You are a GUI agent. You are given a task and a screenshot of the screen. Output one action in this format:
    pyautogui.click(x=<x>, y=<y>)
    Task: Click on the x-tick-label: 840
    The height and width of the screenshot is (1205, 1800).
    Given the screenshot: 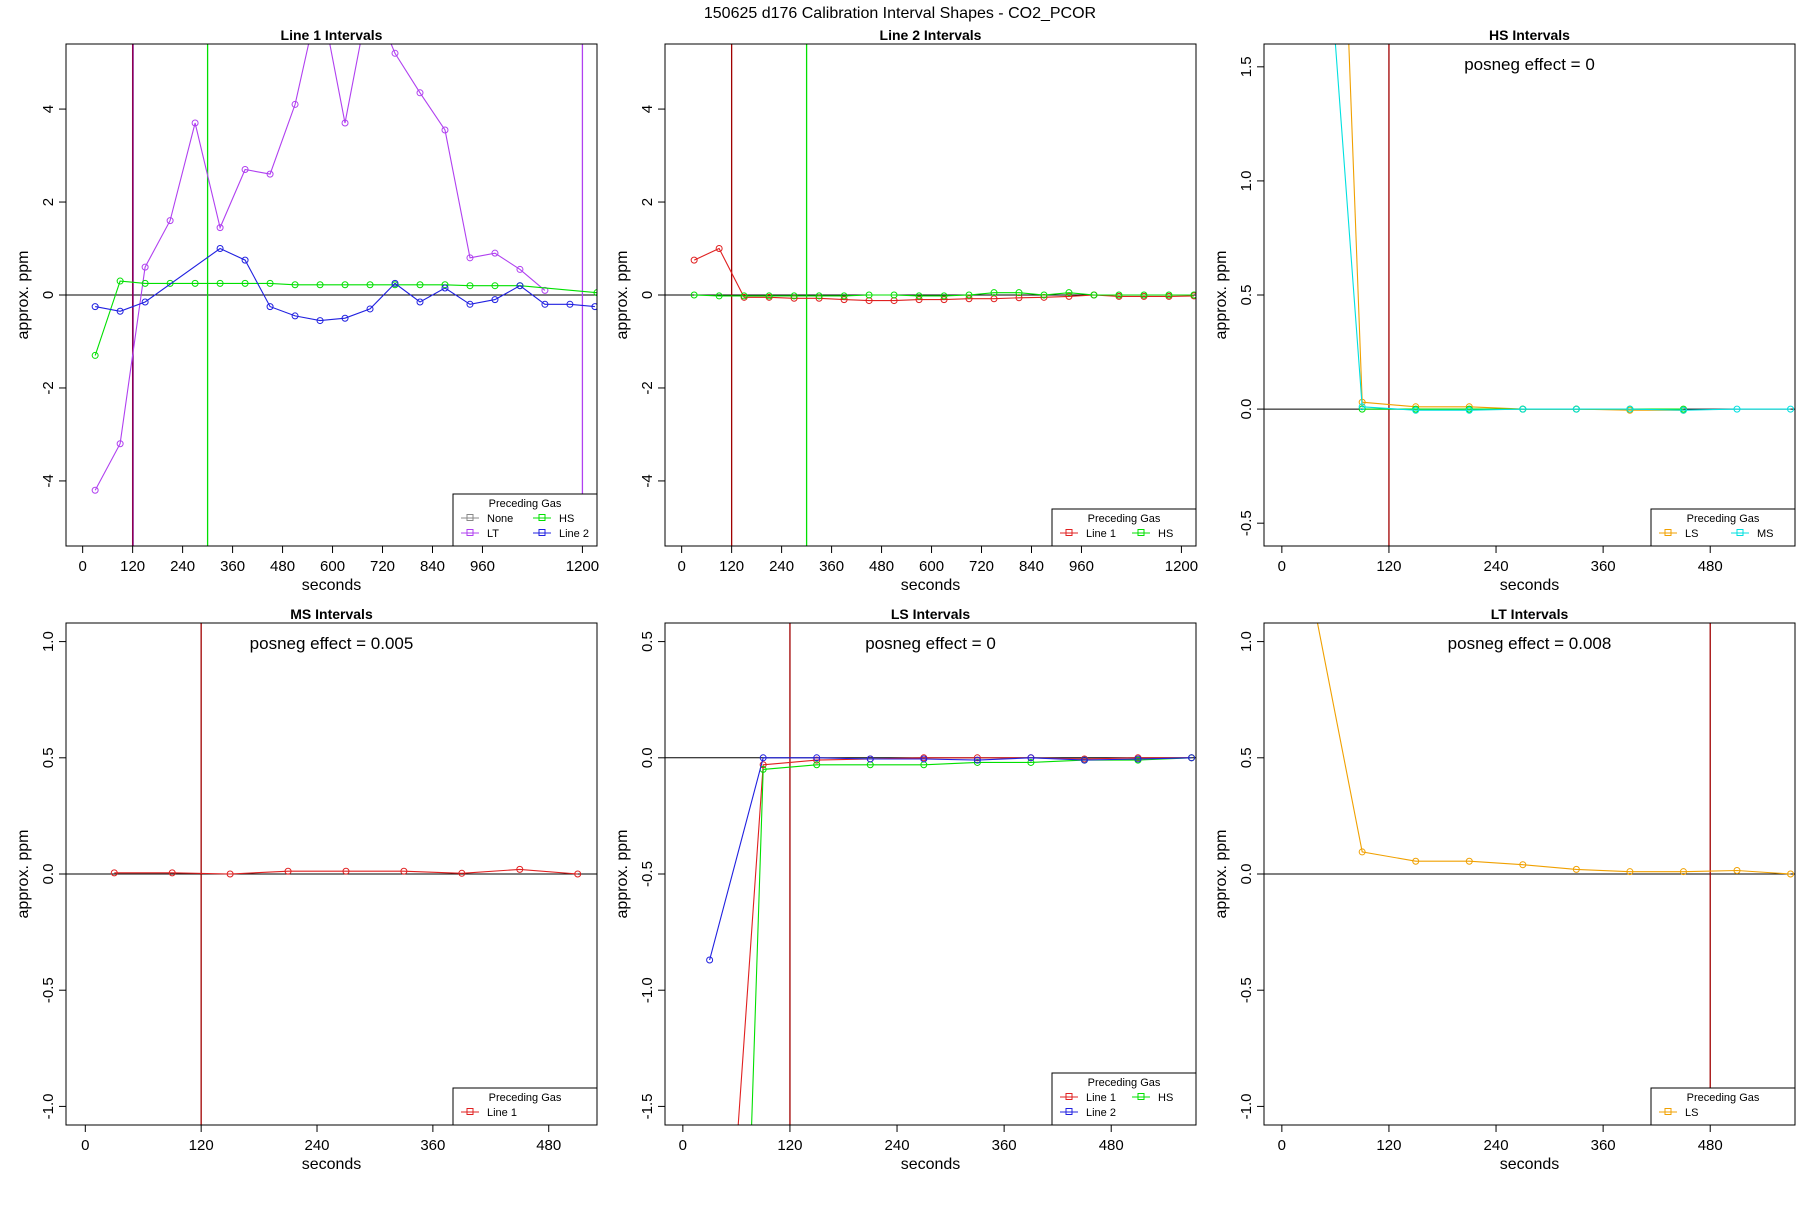 What is the action you would take?
    pyautogui.click(x=432, y=566)
    